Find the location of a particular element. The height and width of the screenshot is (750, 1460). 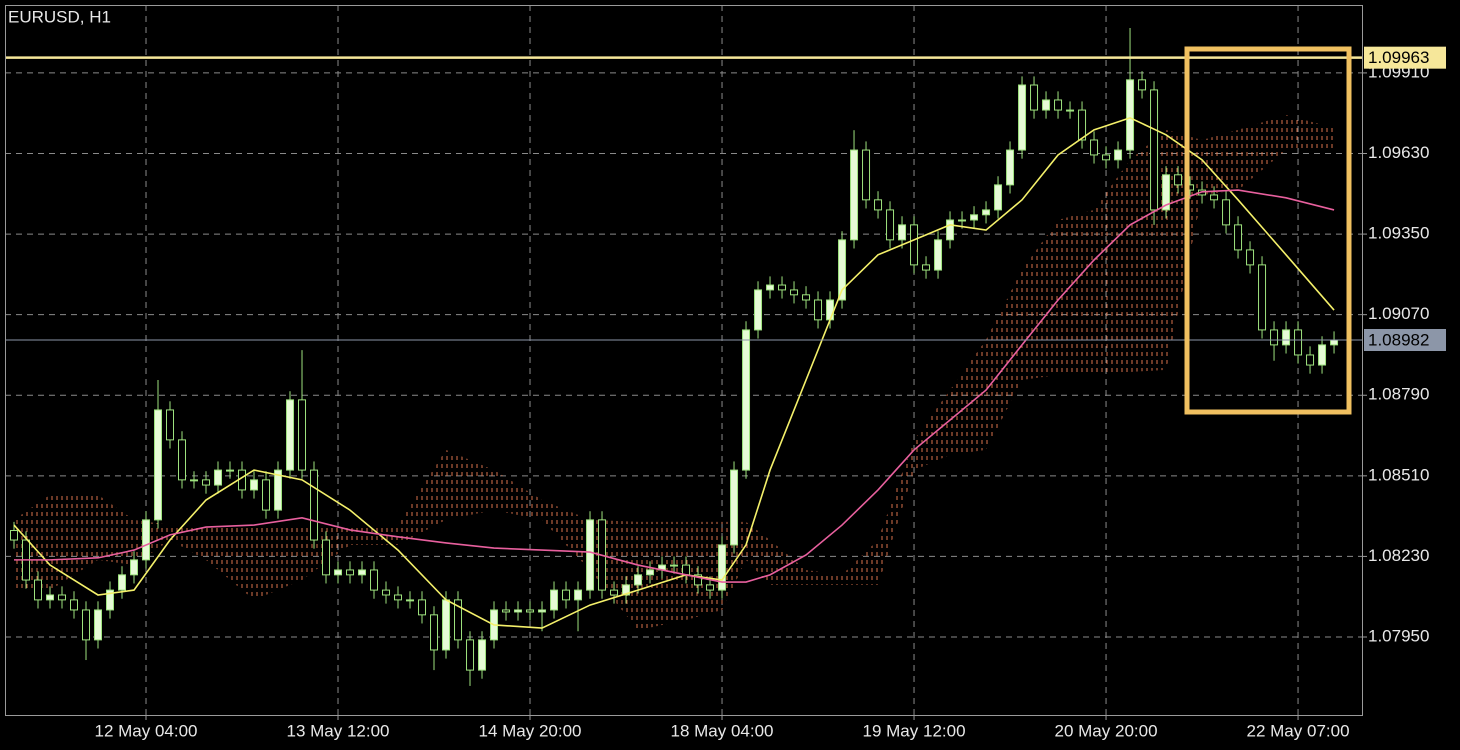

x-tick-label: 18 May 04:00 is located at coordinates (722, 730).